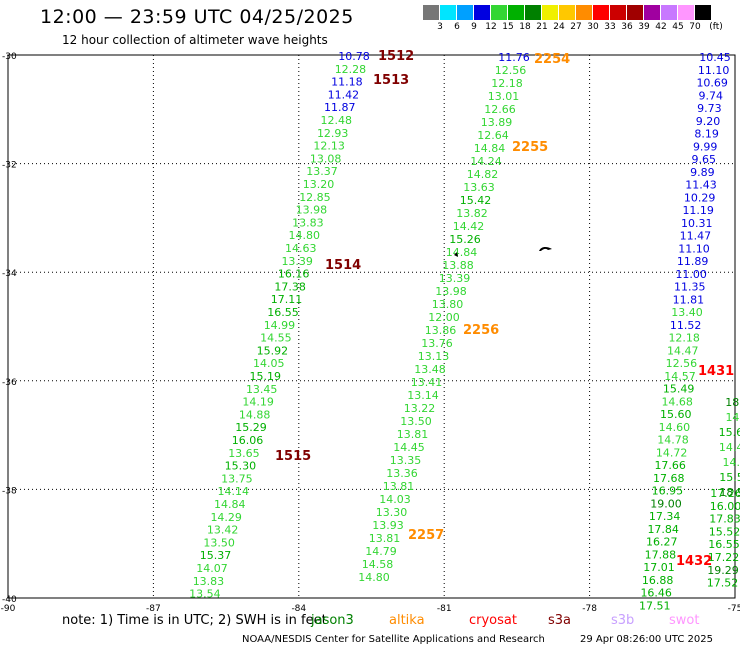 This screenshot has width=740, height=650. What do you see at coordinates (197, 17) in the screenshot?
I see `page-title: 12:00 — 23:59 UTC 04/25/2025` at bounding box center [197, 17].